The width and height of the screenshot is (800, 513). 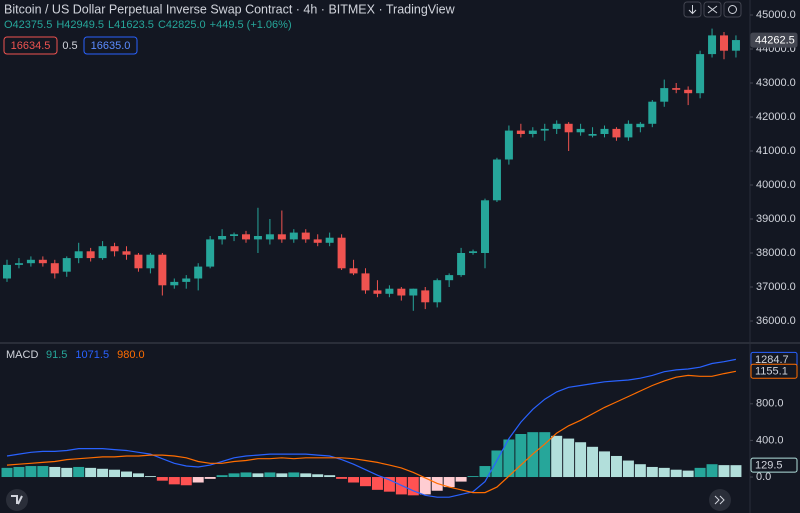 What do you see at coordinates (692, 9) in the screenshot?
I see `down-button` at bounding box center [692, 9].